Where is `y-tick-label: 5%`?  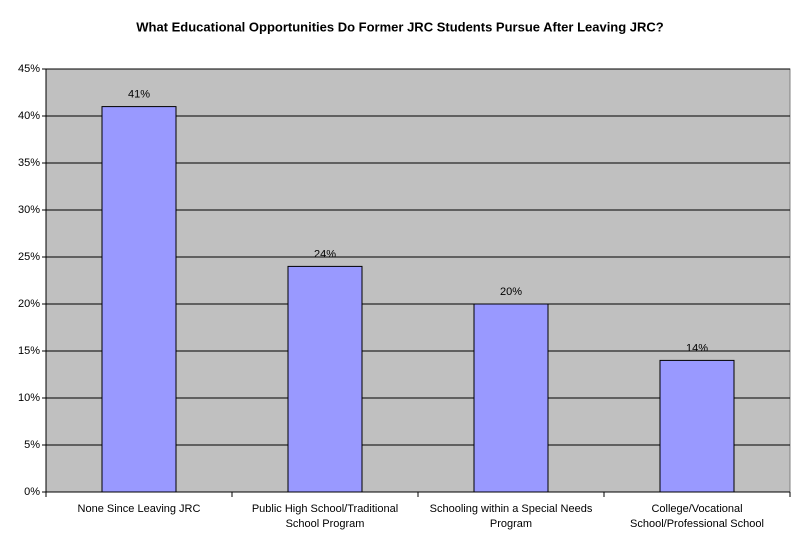 y-tick-label: 5% is located at coordinates (32, 445).